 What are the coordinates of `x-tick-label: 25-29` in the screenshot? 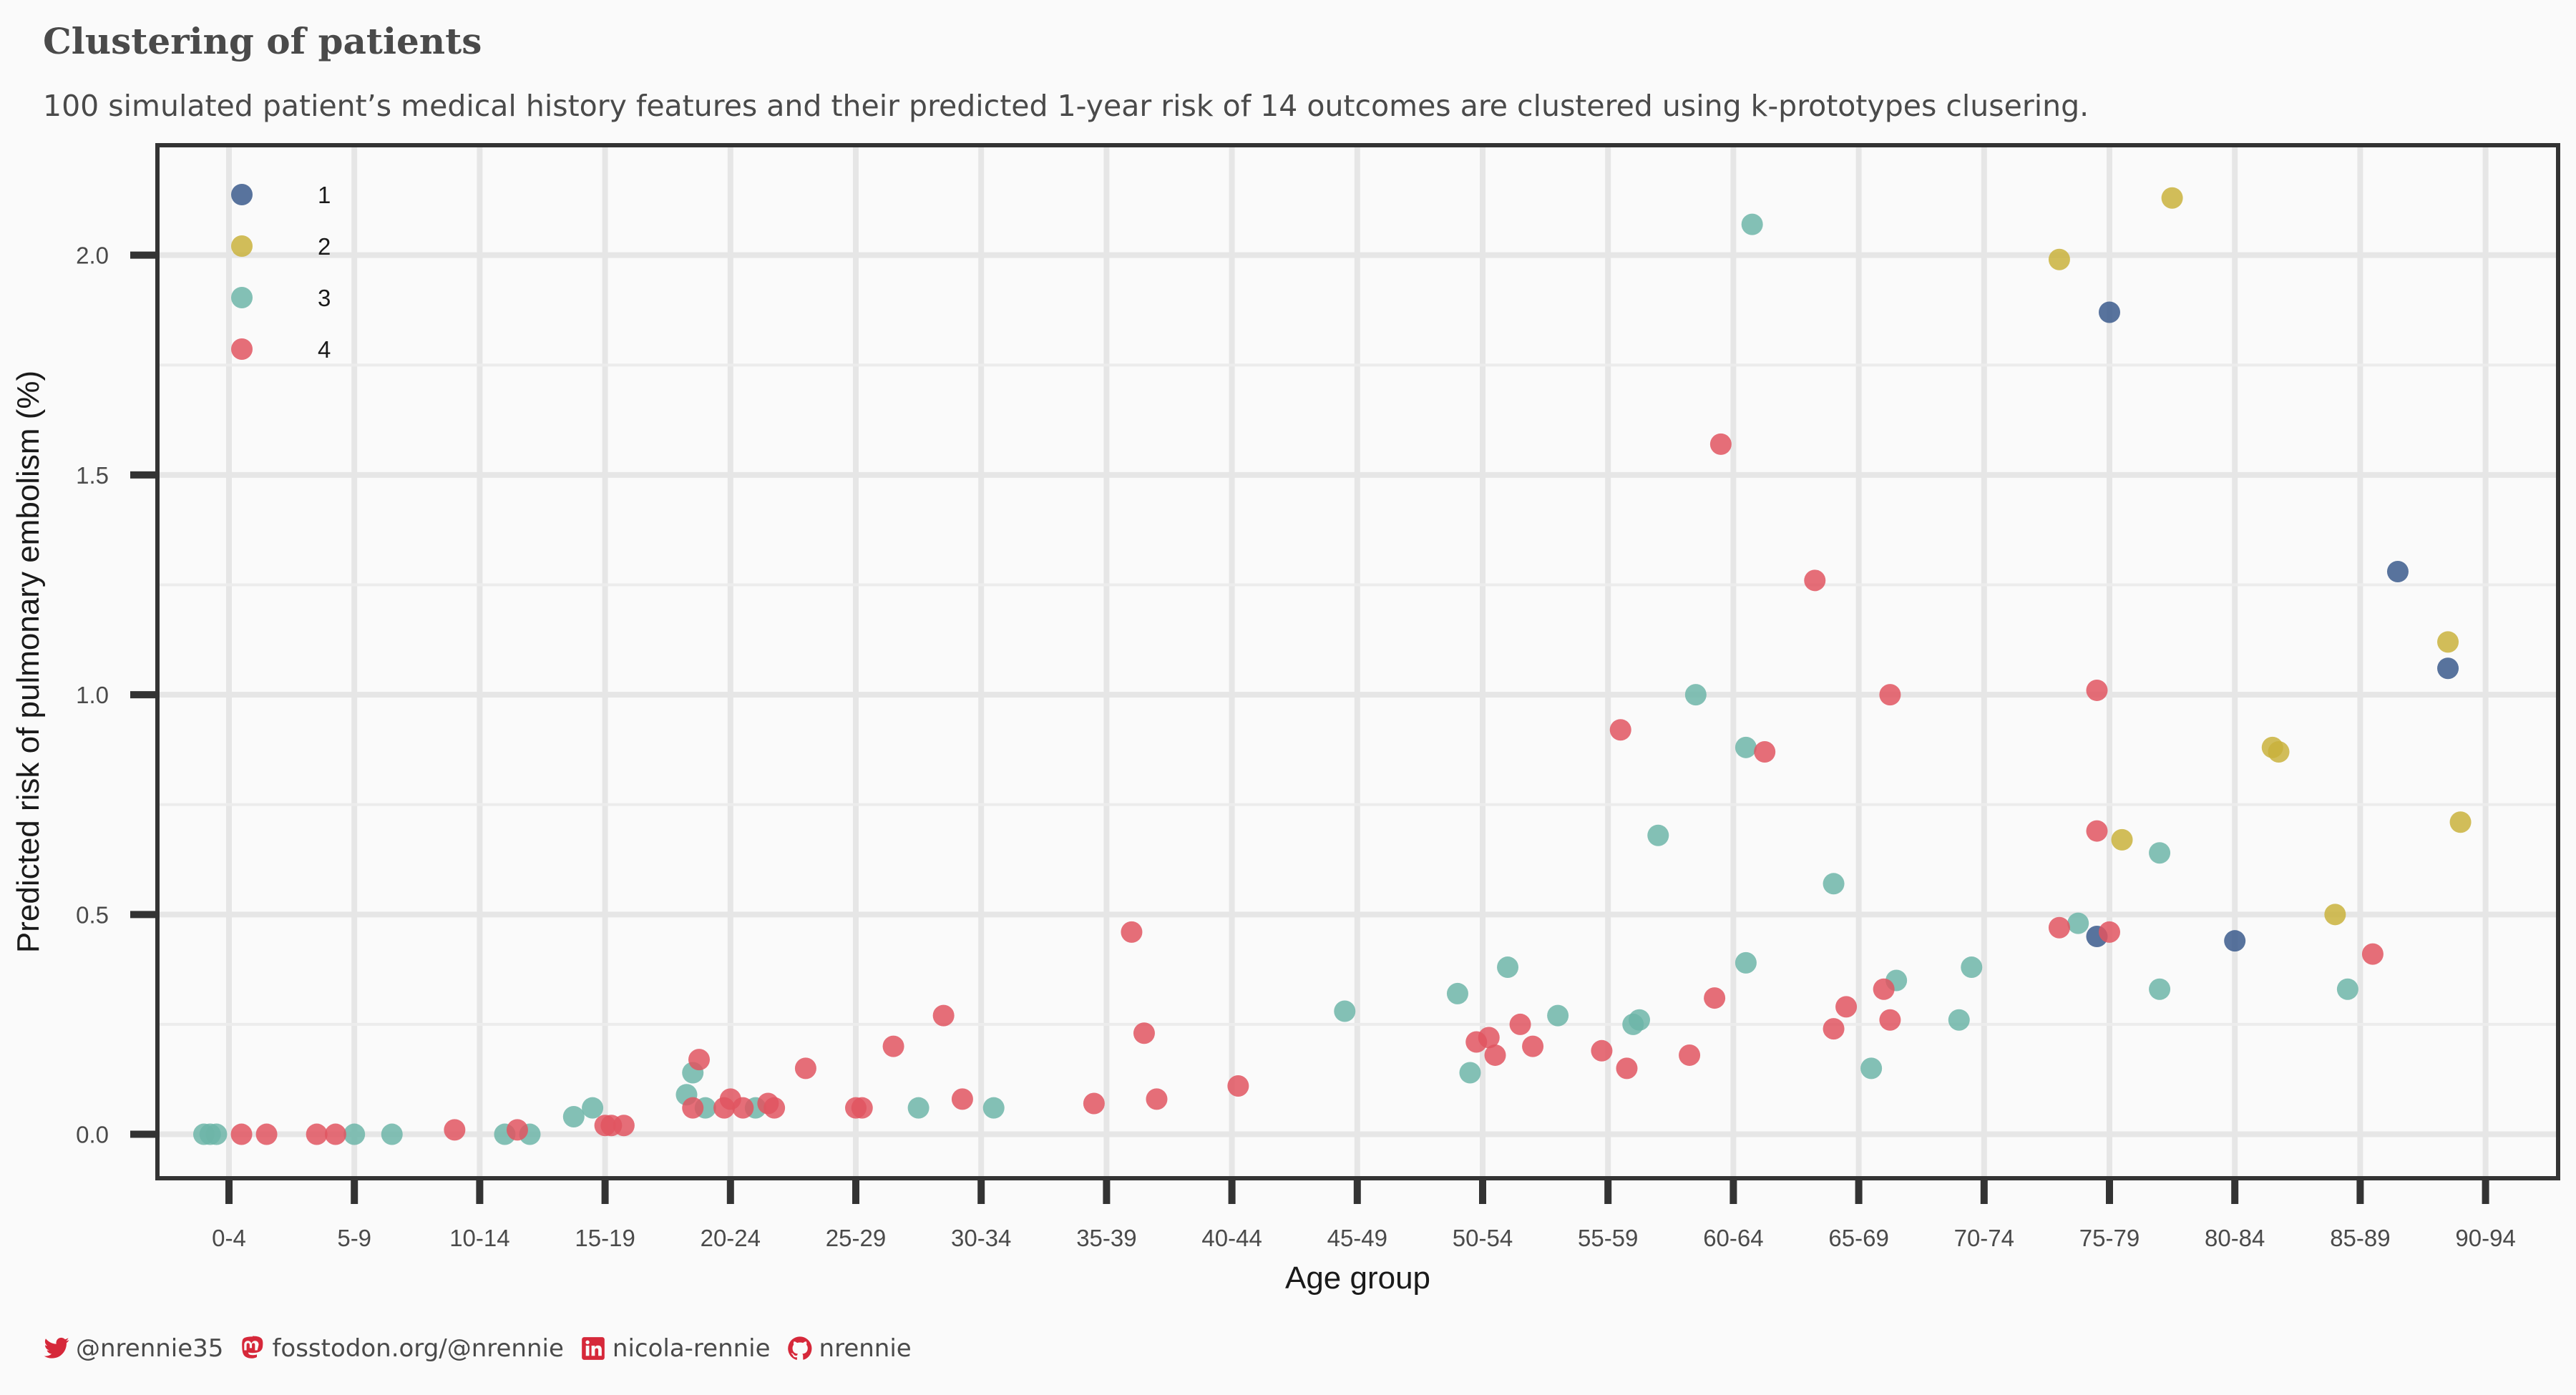 It's located at (856, 1238).